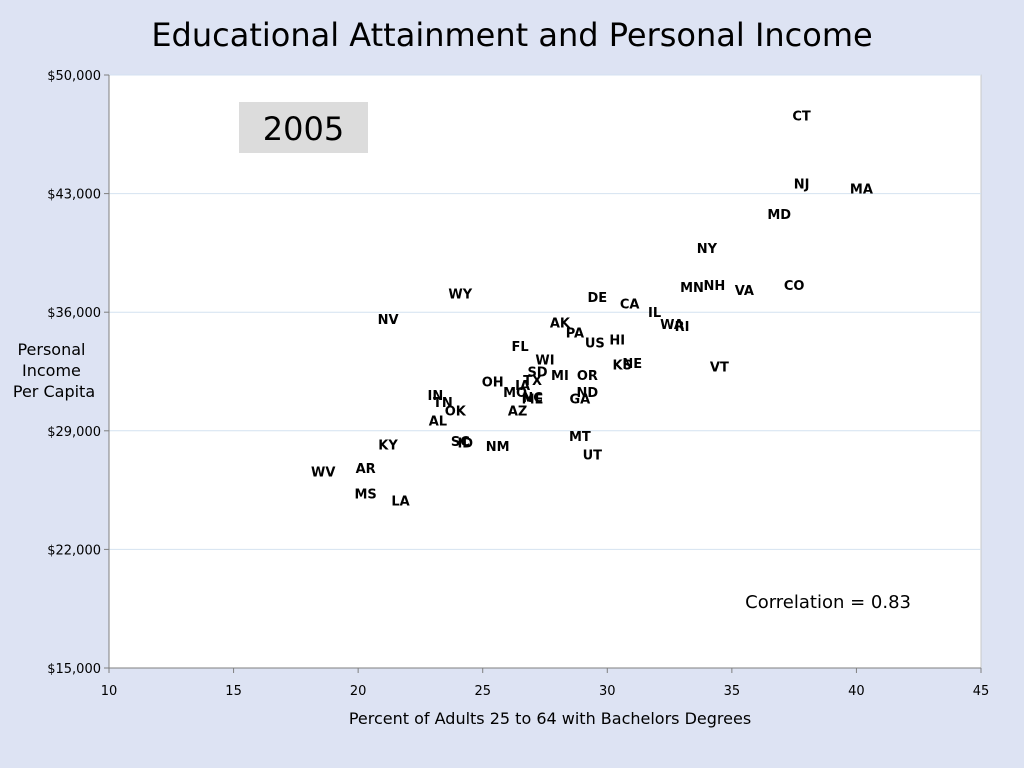 The image size is (1024, 768). I want to click on point-ga: GA, so click(580, 400).